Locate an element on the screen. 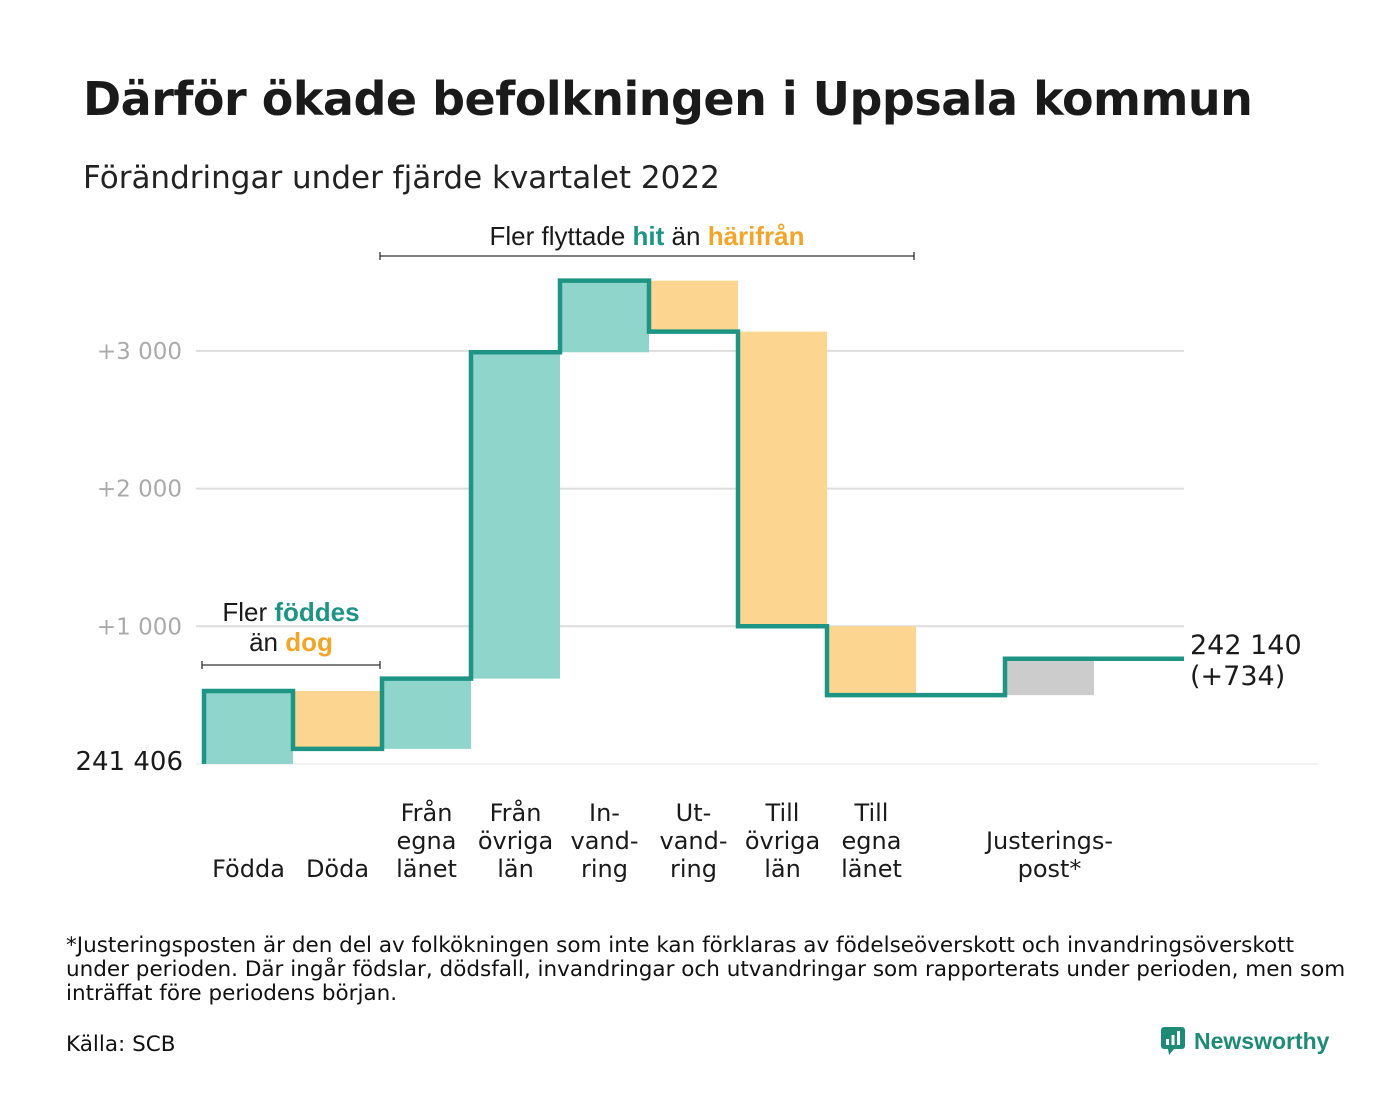 The width and height of the screenshot is (1400, 1120). bracket-annotation: Fler flyttade hit än härifrån is located at coordinates (646, 236).